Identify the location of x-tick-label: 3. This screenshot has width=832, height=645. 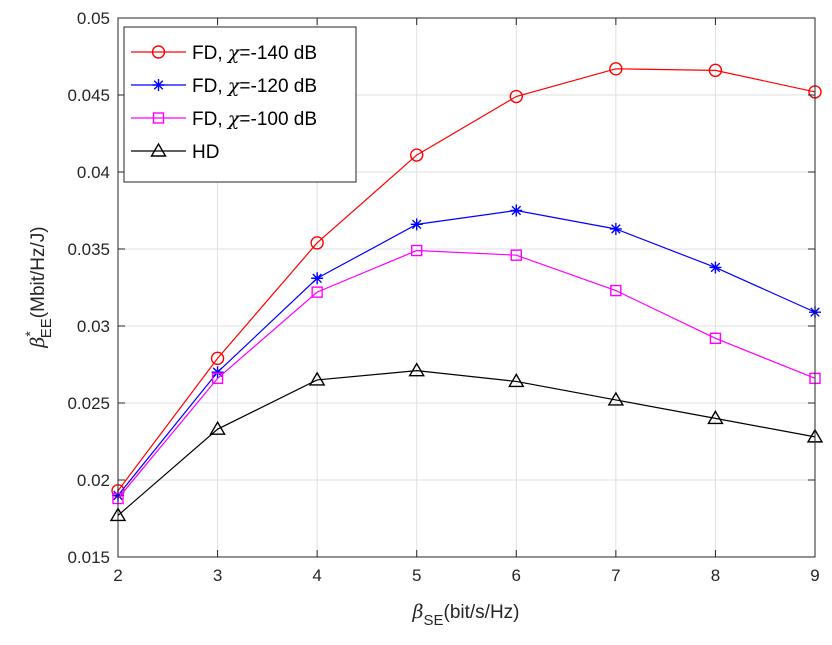
(217, 575).